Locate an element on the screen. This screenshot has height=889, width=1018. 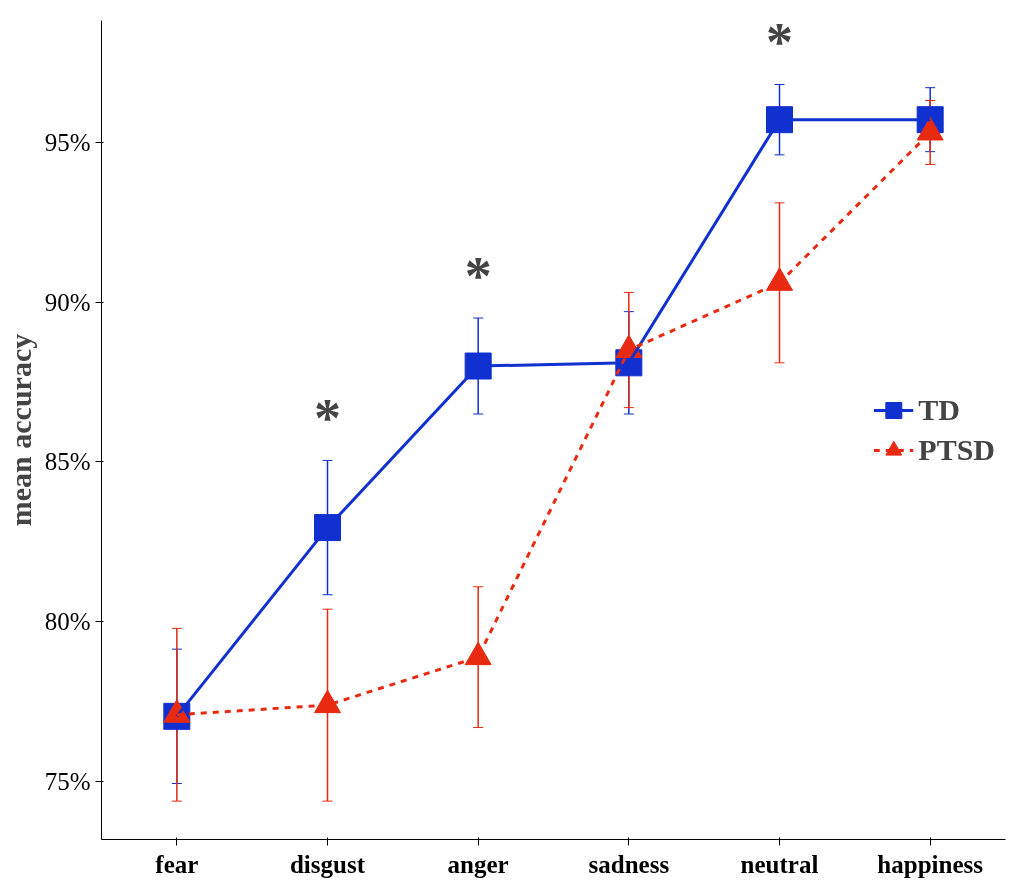
y-tick-label: 90% is located at coordinates (67, 302).